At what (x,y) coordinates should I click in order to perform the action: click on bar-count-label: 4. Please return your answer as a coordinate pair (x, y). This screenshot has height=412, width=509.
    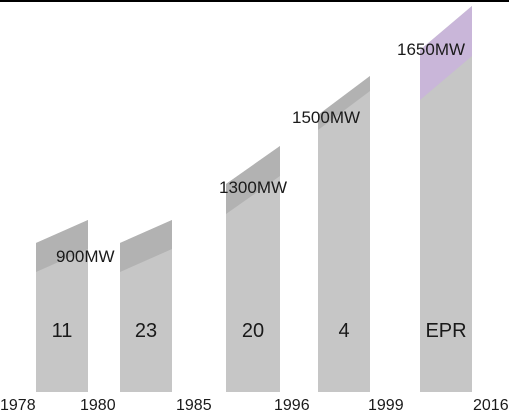
    Looking at the image, I should click on (343, 331).